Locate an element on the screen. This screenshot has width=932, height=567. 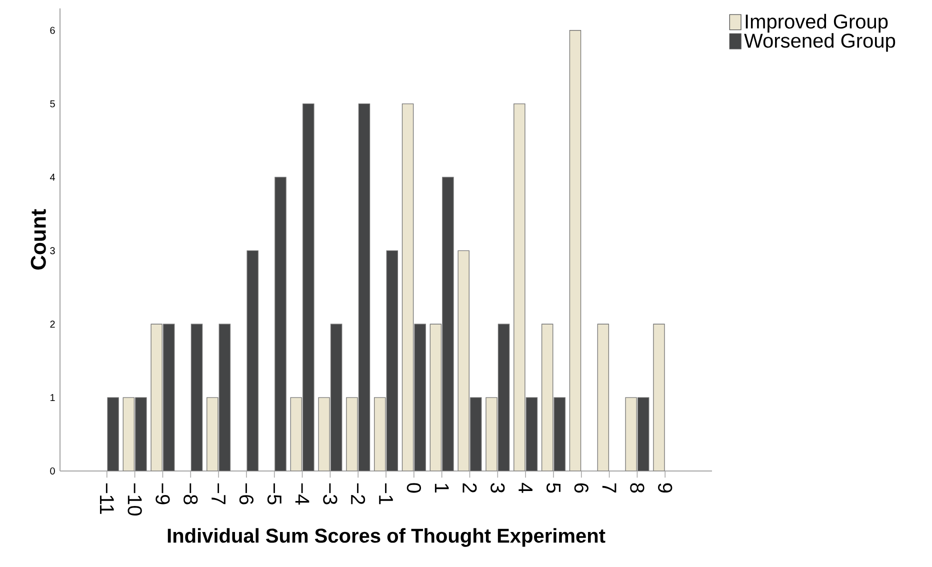
x-tick-label: −2 is located at coordinates (358, 493).